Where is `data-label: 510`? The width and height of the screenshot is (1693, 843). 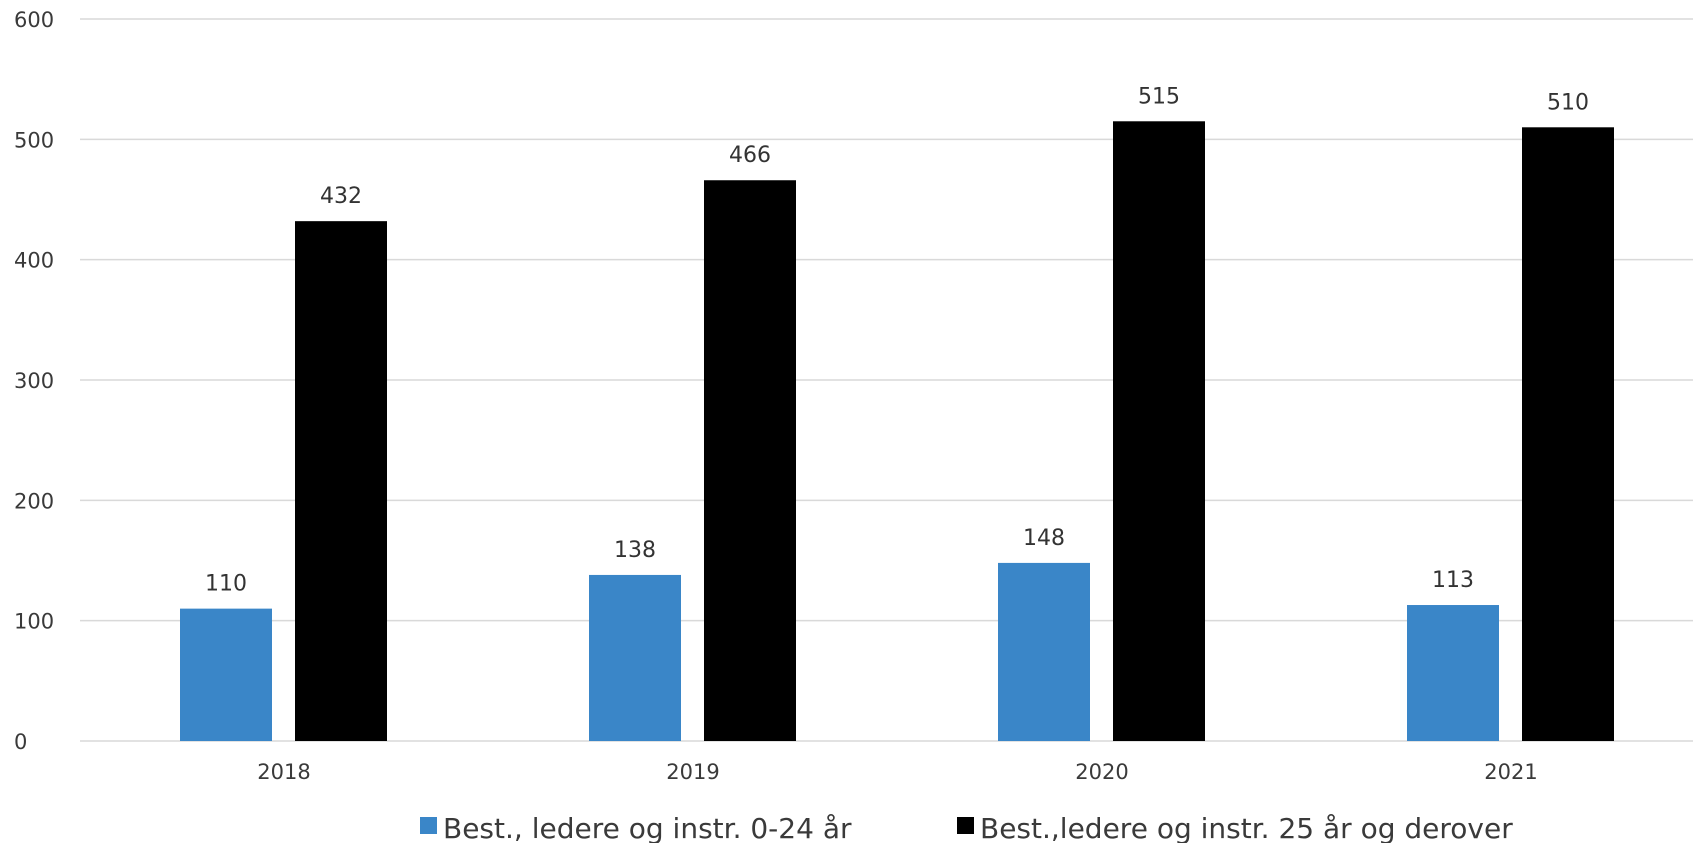
data-label: 510 is located at coordinates (1568, 102).